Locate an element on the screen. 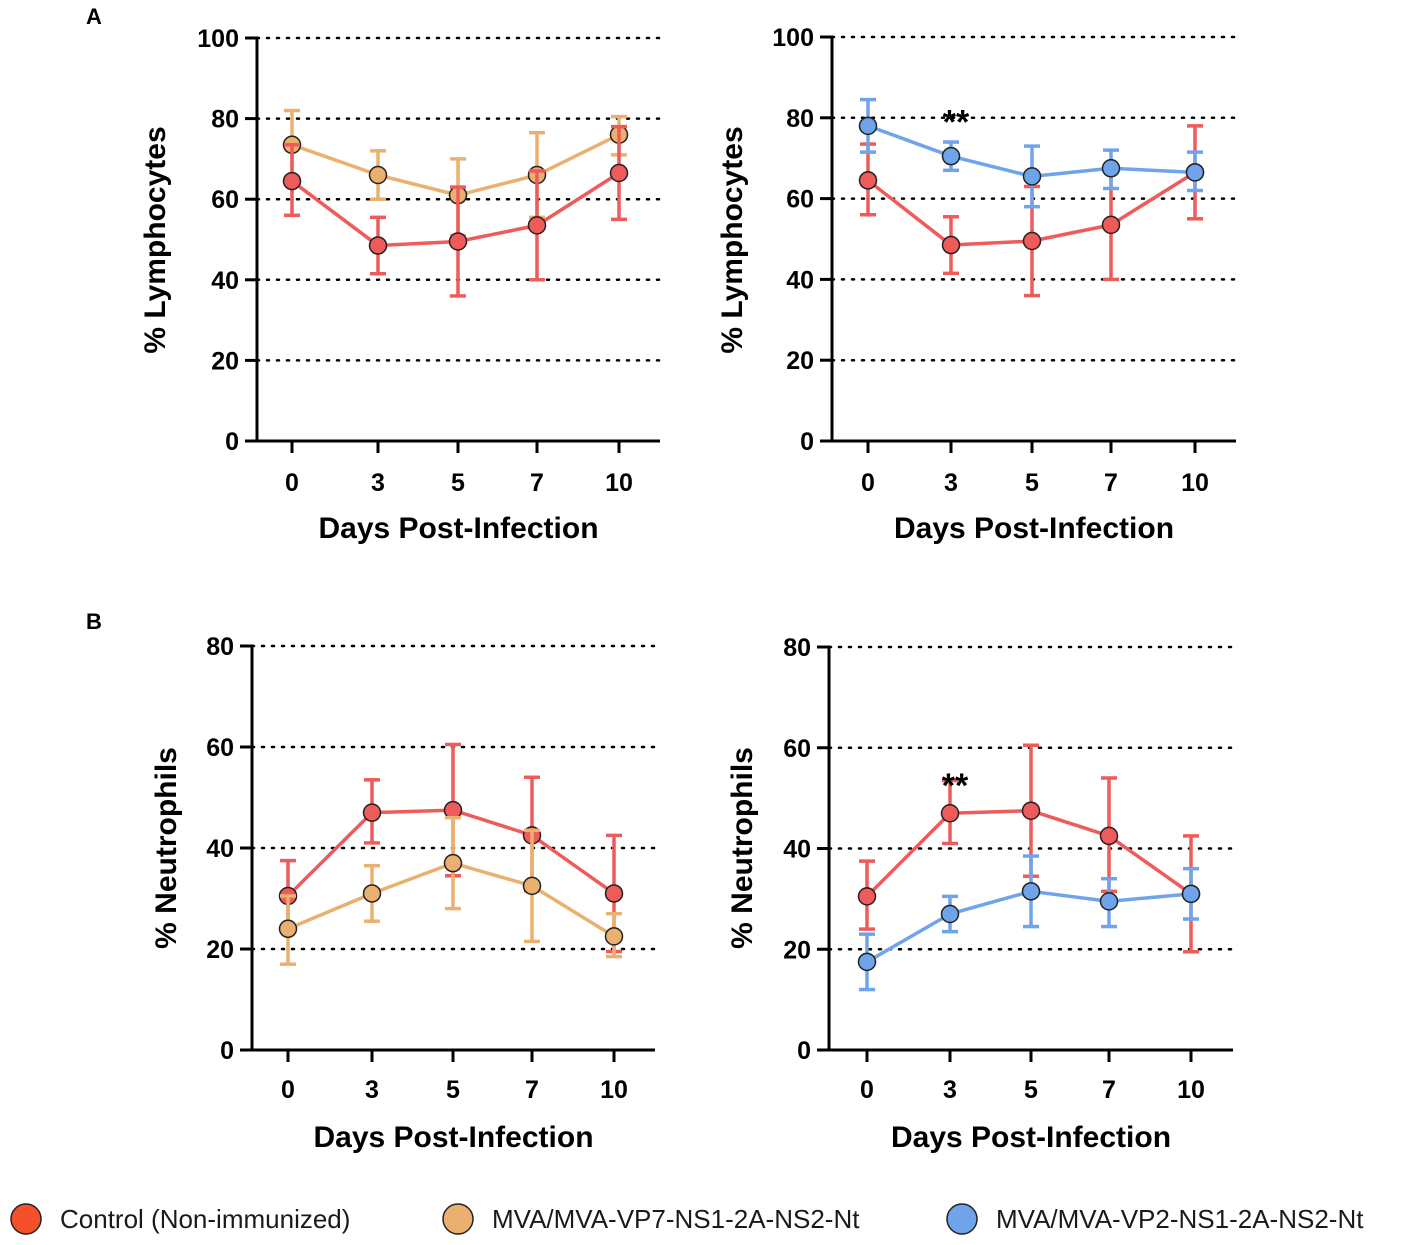 This screenshot has width=1417, height=1245. panel-label-b: B is located at coordinates (94, 621).